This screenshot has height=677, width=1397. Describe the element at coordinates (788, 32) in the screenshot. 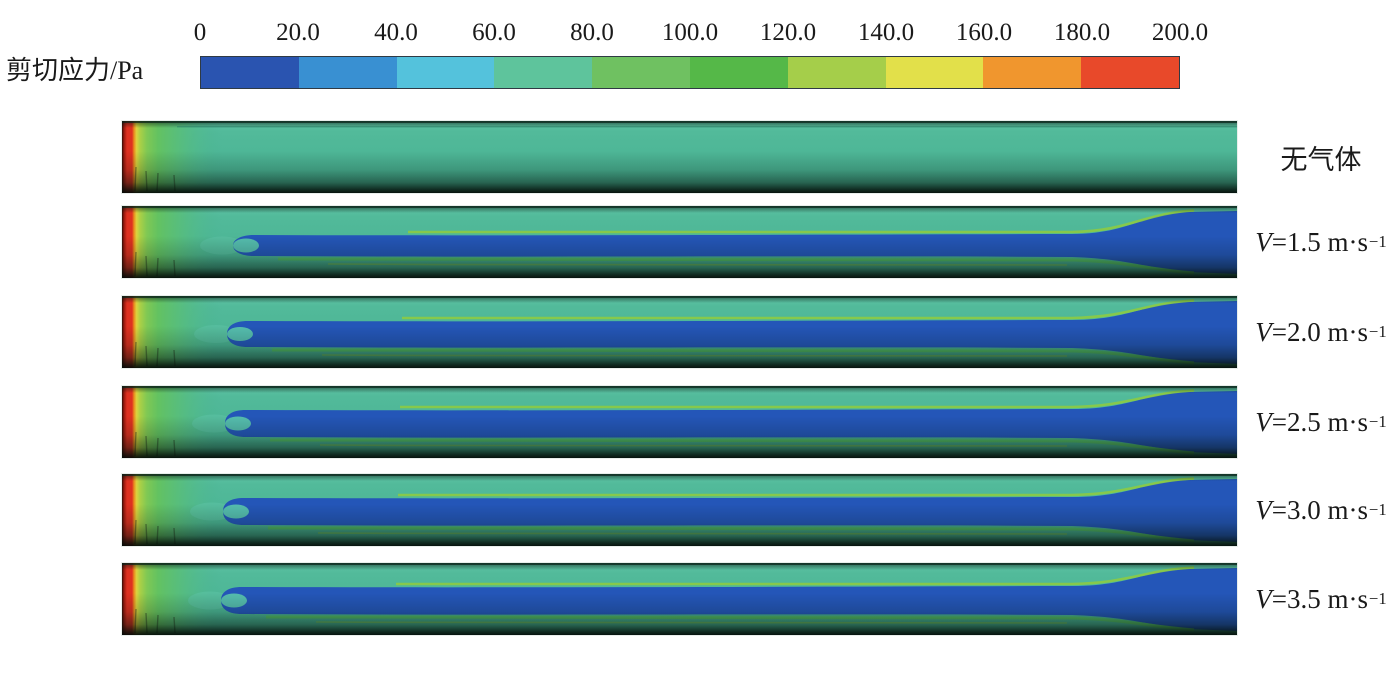

I see `colorbar-tick-label: 120.0` at that location.